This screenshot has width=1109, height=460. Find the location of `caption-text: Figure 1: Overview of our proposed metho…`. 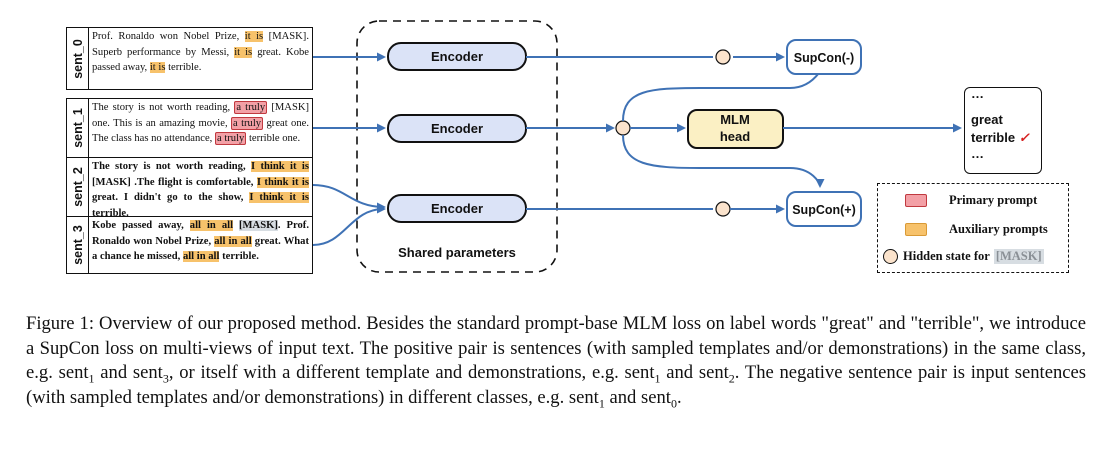

caption-text: Figure 1: Overview of our proposed metho… is located at coordinates (556, 348).